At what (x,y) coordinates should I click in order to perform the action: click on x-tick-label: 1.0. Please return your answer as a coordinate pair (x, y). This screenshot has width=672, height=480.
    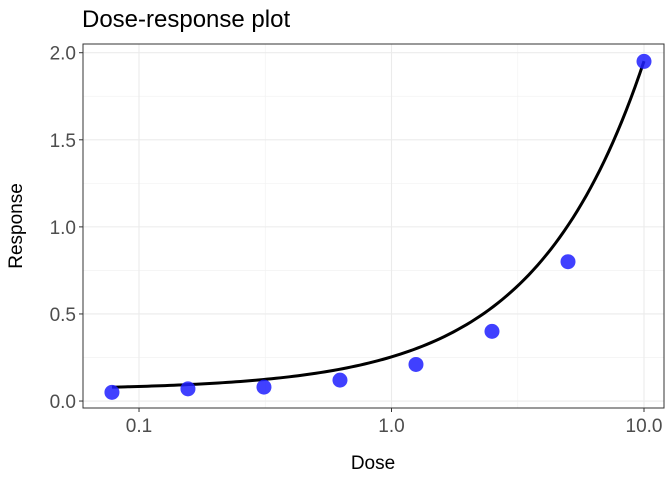
    Looking at the image, I should click on (391, 426).